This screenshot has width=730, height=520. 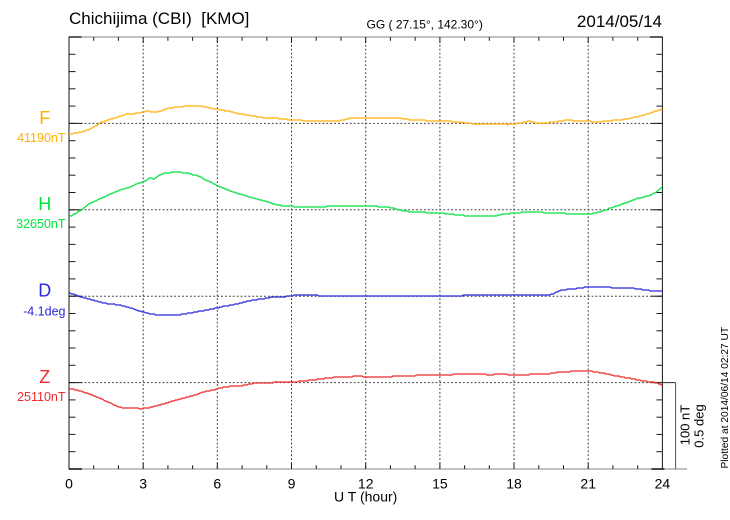 I want to click on svg-text: 32650nT, so click(x=41, y=224).